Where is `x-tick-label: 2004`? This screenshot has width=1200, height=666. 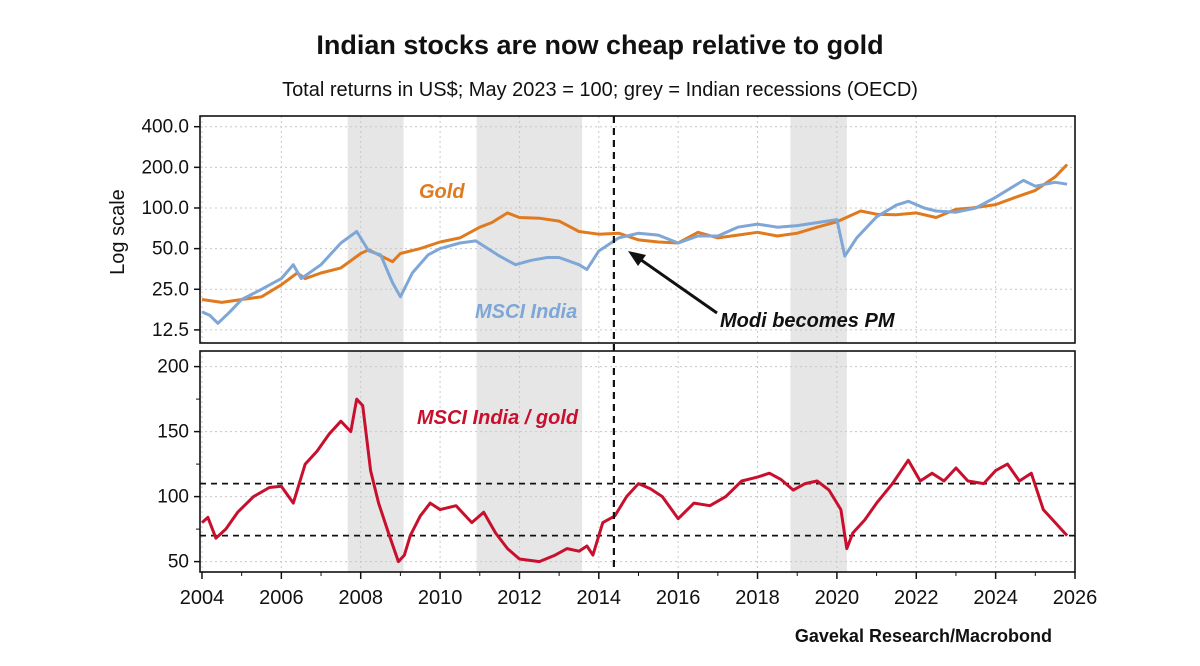
x-tick-label: 2004 is located at coordinates (202, 598).